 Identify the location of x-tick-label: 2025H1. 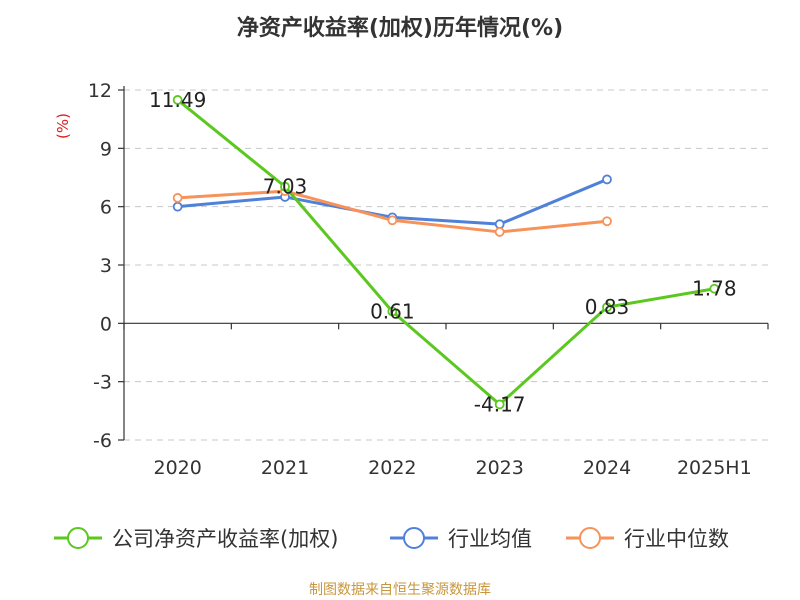
(714, 468).